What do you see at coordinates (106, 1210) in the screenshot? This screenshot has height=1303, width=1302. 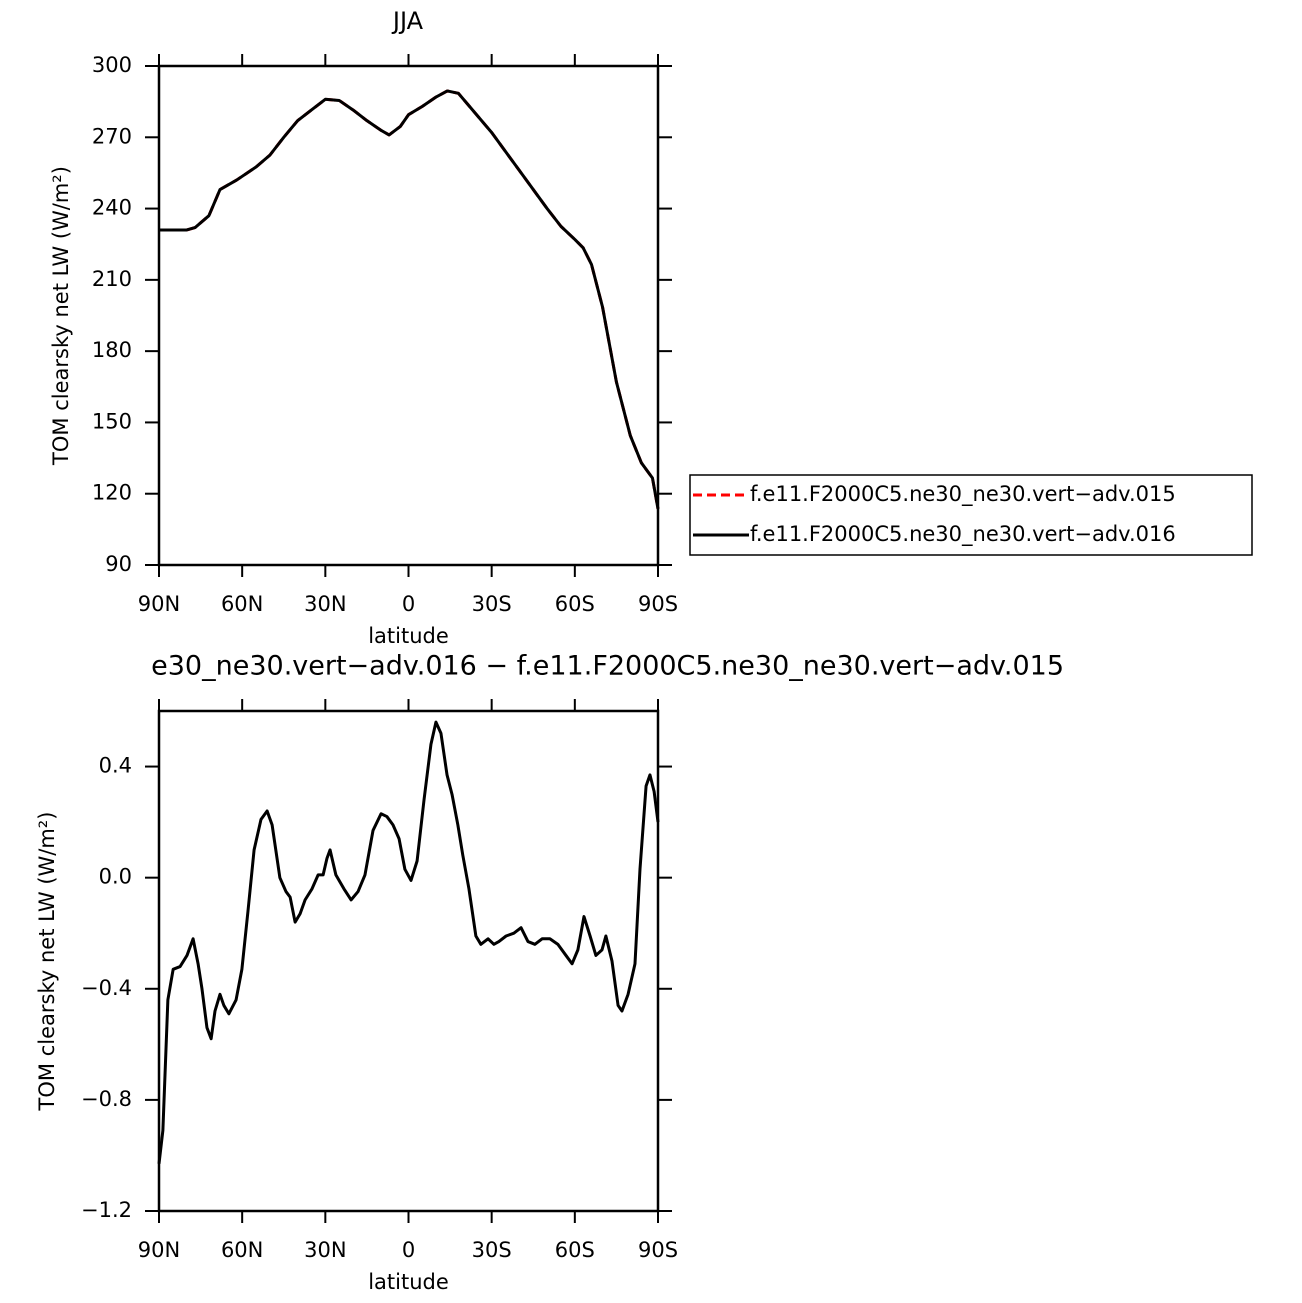 I see `y-tick-label: −1.2` at bounding box center [106, 1210].